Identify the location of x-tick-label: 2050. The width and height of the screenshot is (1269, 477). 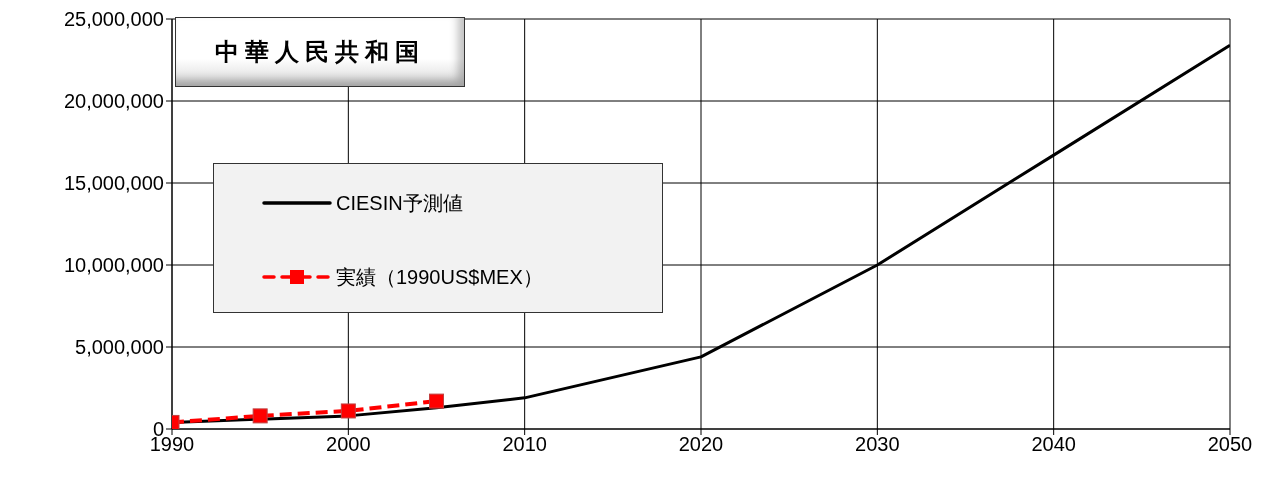
(1230, 444).